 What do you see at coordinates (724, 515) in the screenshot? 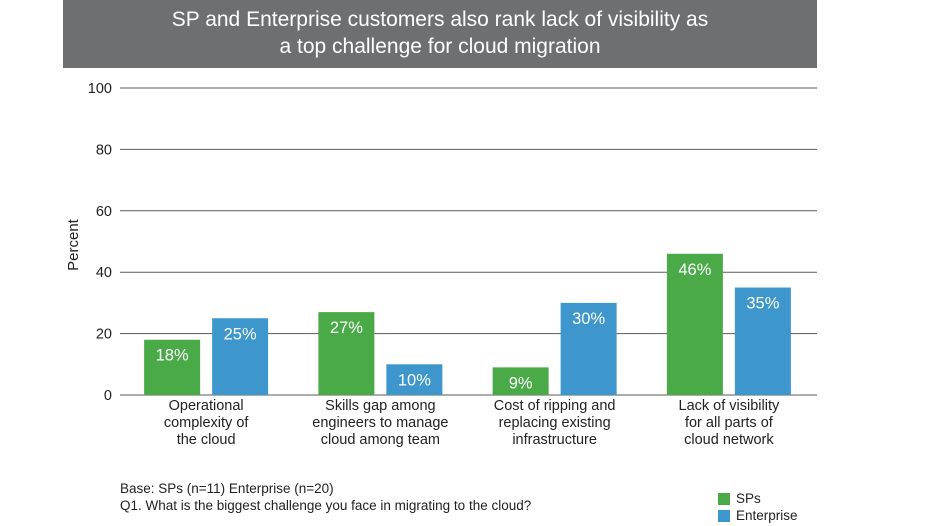
I see `legend-swatch-enterprise` at bounding box center [724, 515].